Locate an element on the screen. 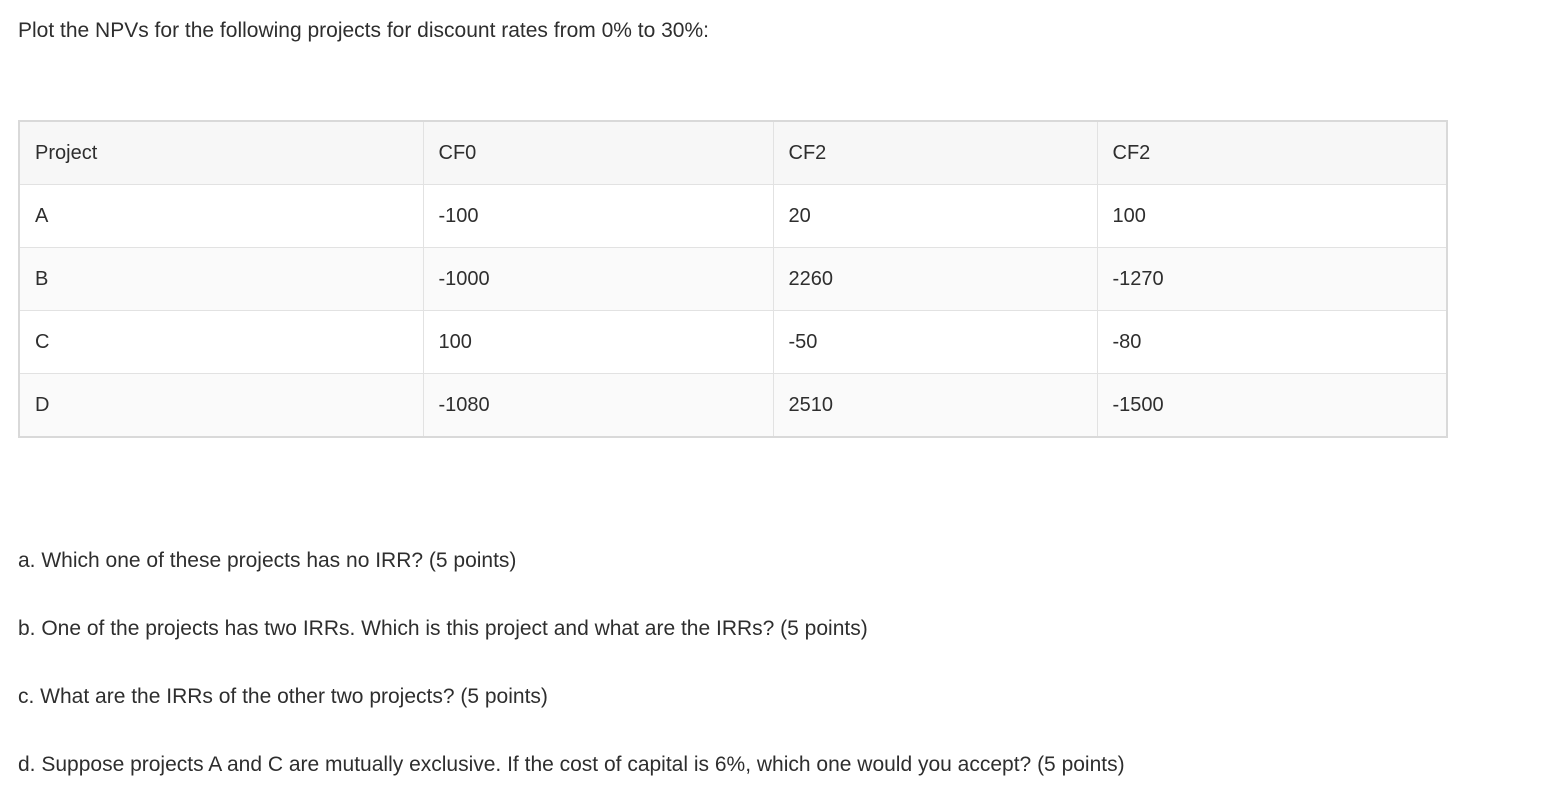  cell-cf2-b: -1500 is located at coordinates (1272, 405).